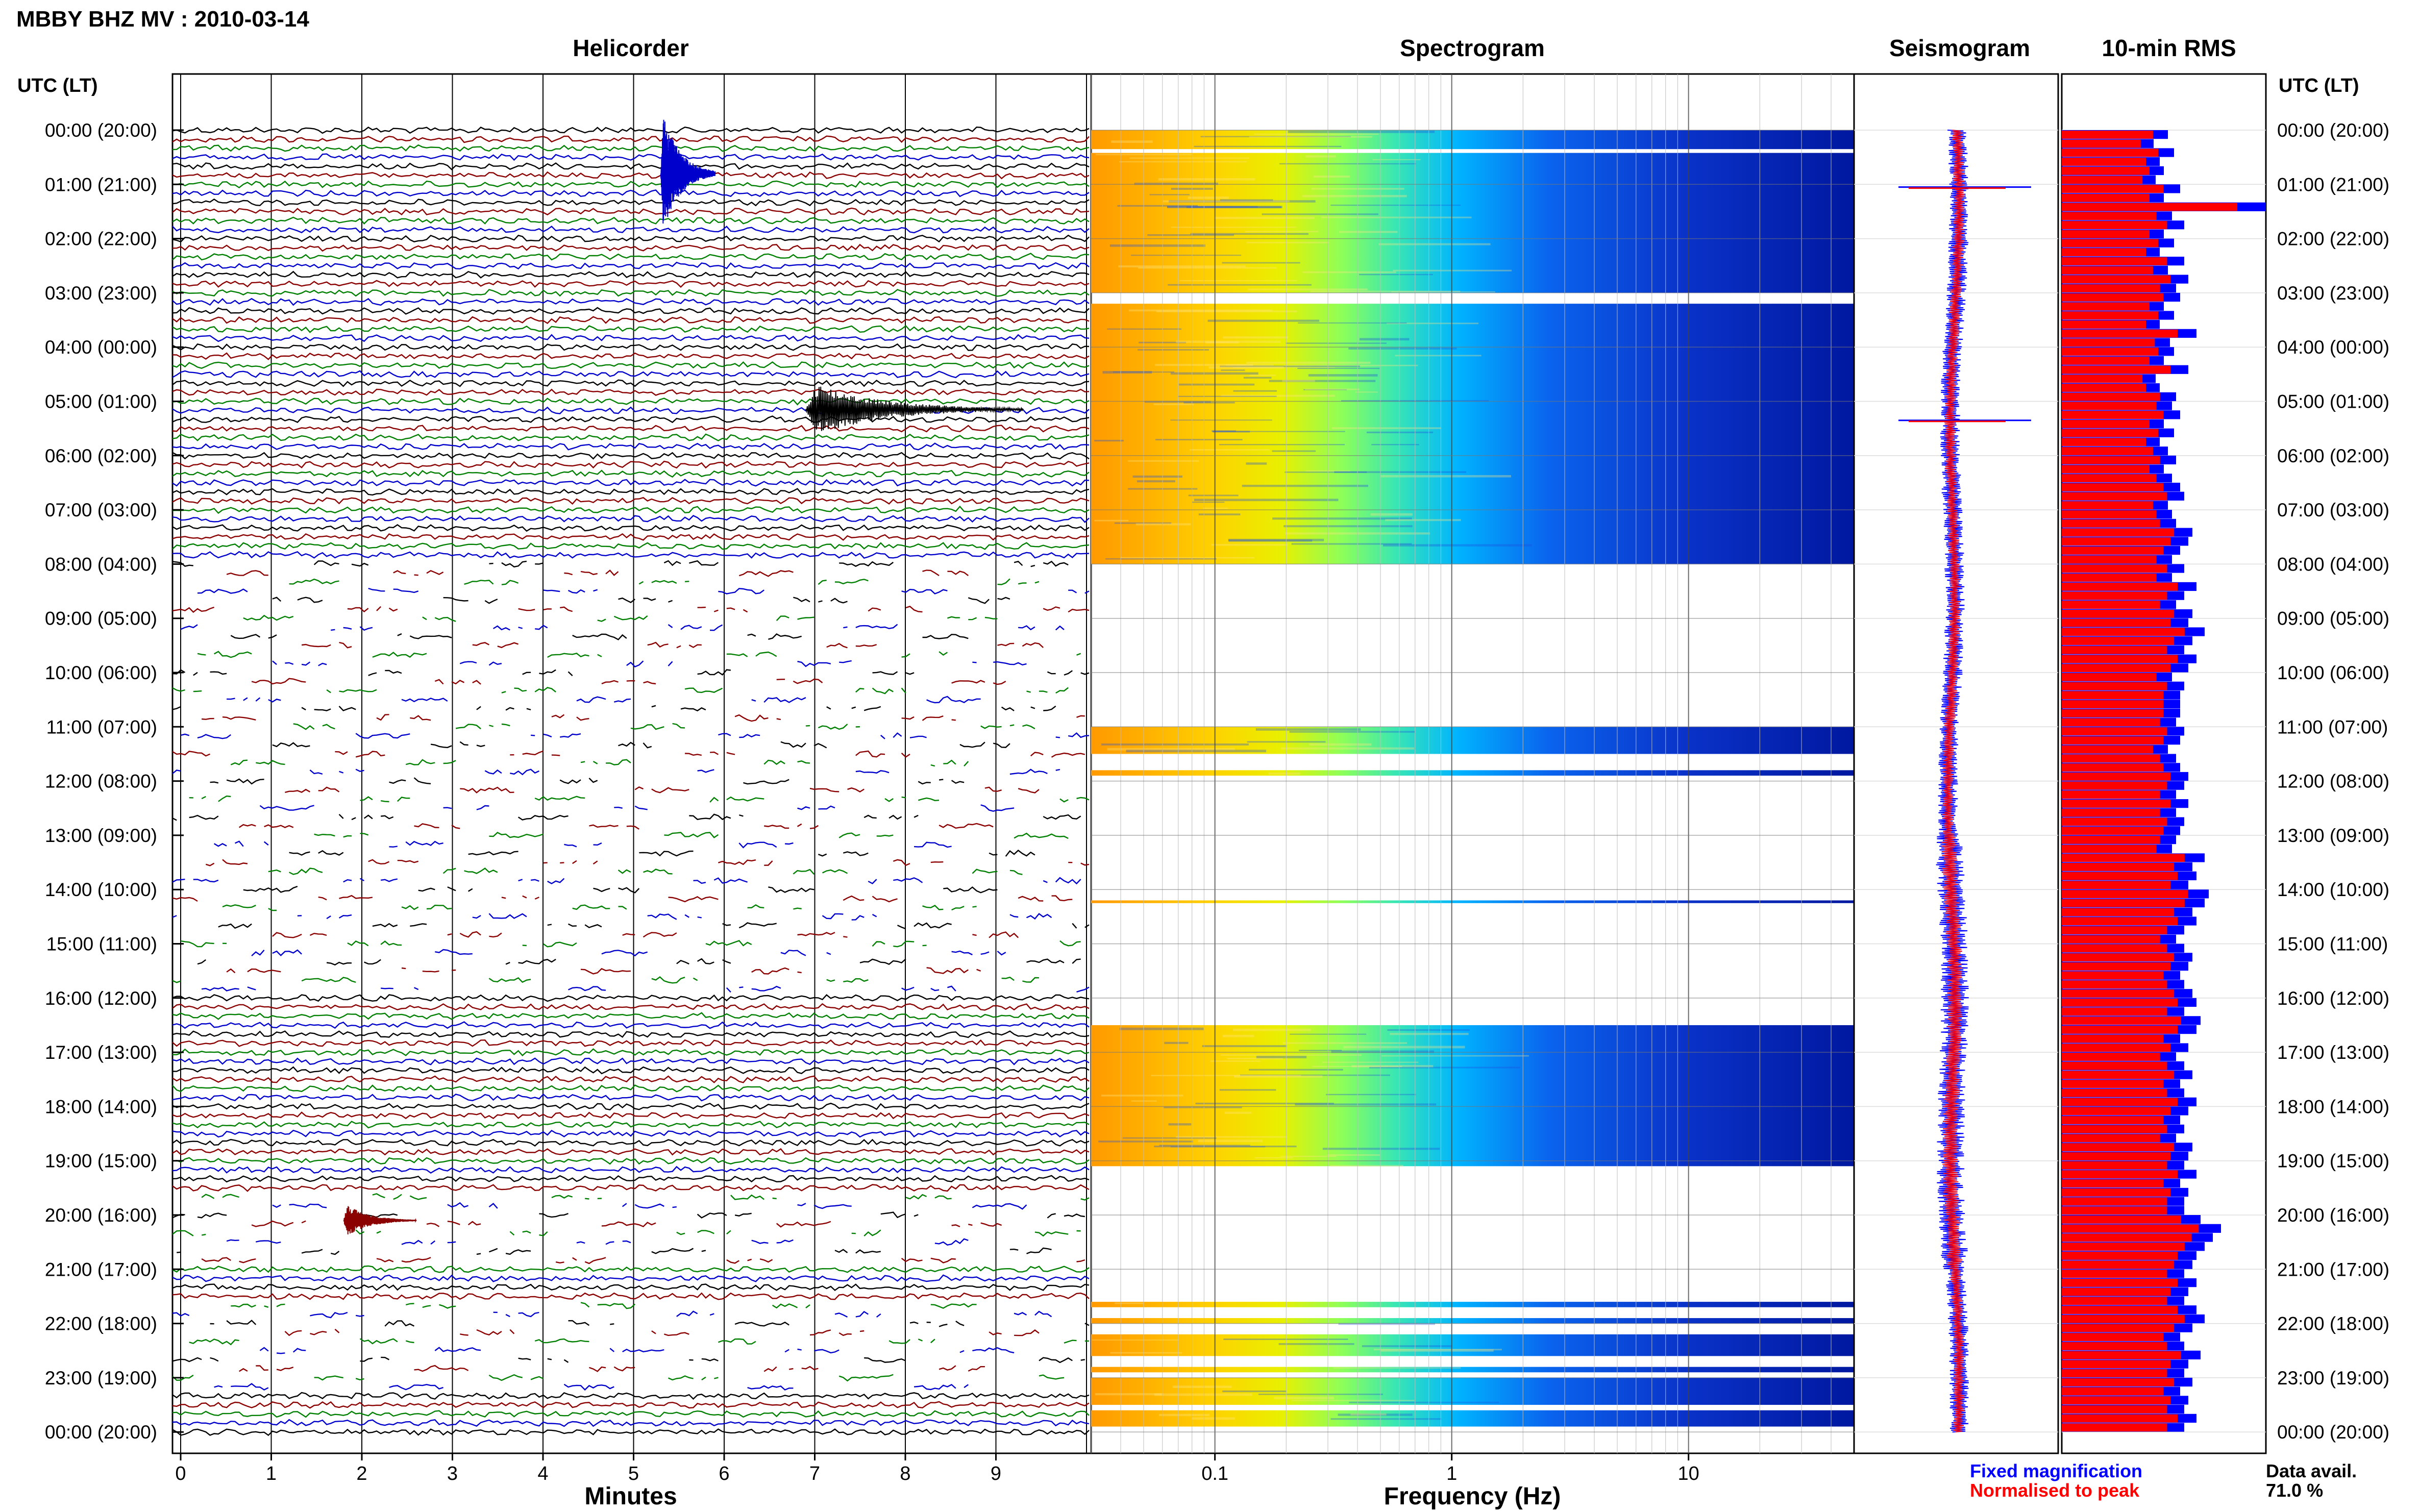 This screenshot has height=1512, width=2419. What do you see at coordinates (2333, 130) in the screenshot?
I see `right-hour-label: 00:00 (20:00)` at bounding box center [2333, 130].